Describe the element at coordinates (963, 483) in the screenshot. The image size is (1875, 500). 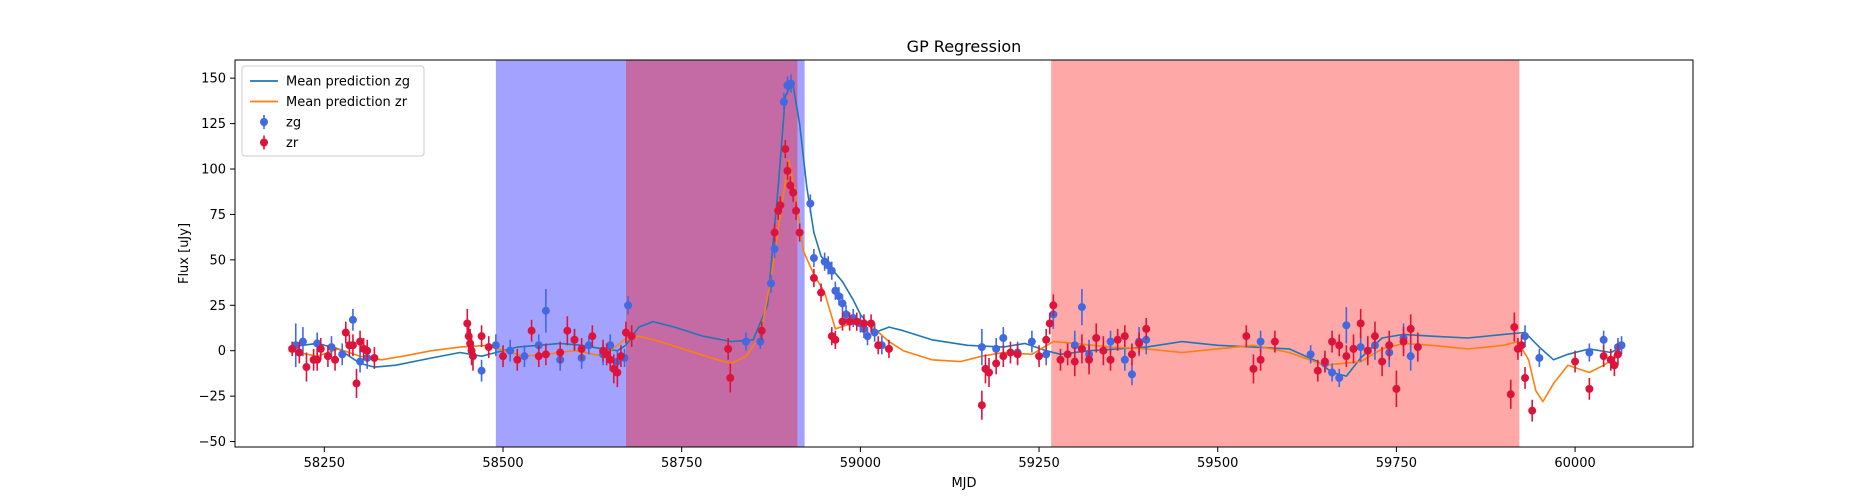
I see `x-axis-label: MJD` at that location.